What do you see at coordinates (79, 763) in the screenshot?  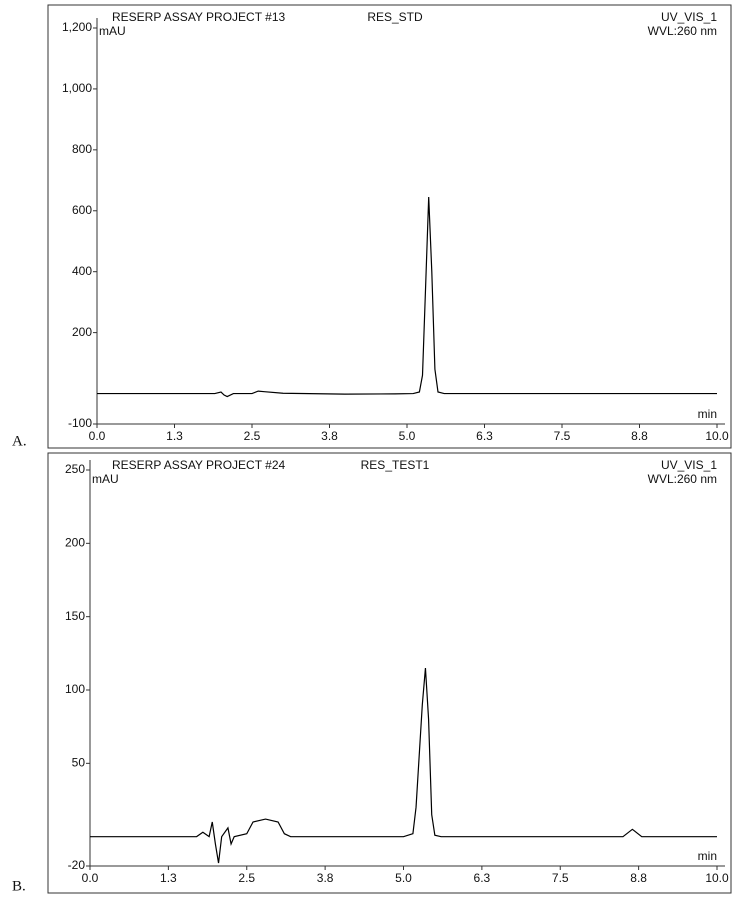 I see `y-tick-label: 50` at bounding box center [79, 763].